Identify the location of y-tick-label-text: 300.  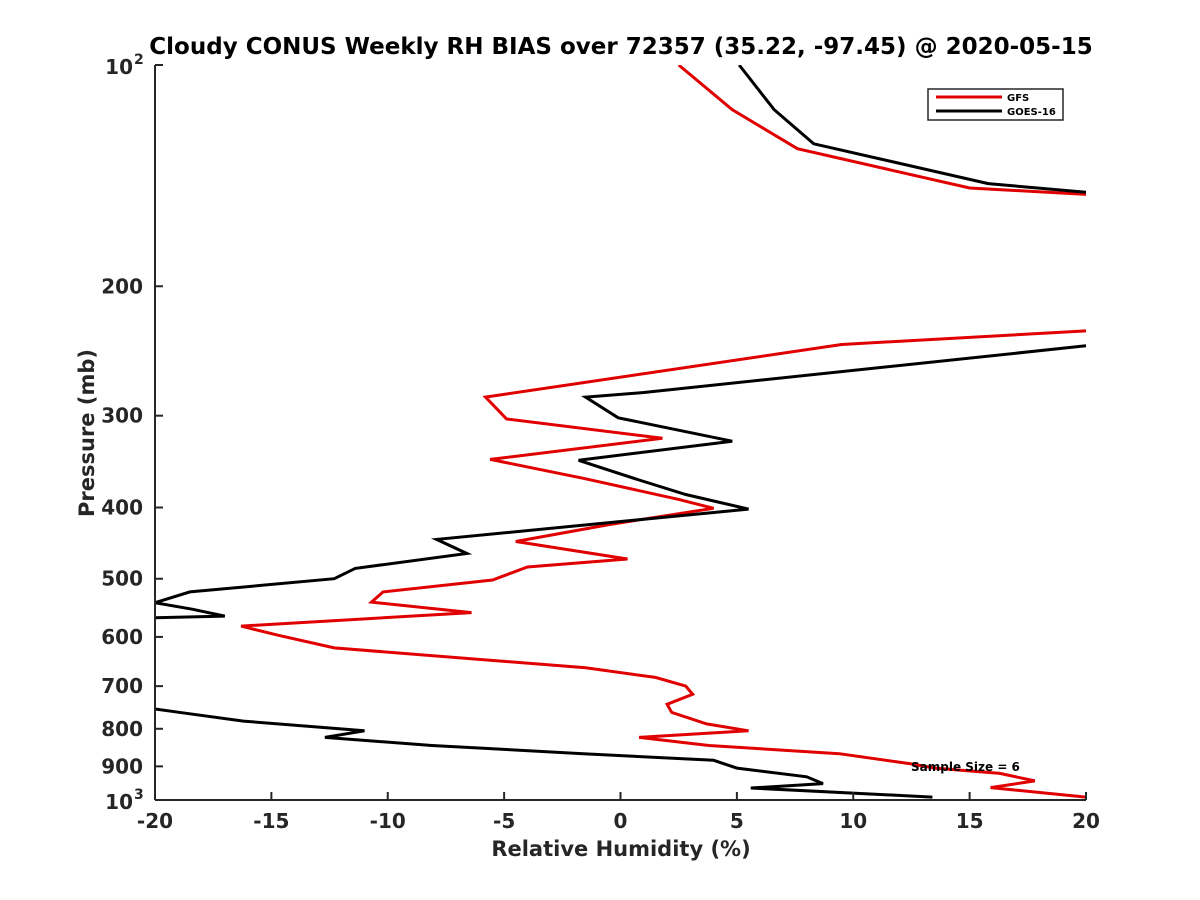
(122, 416).